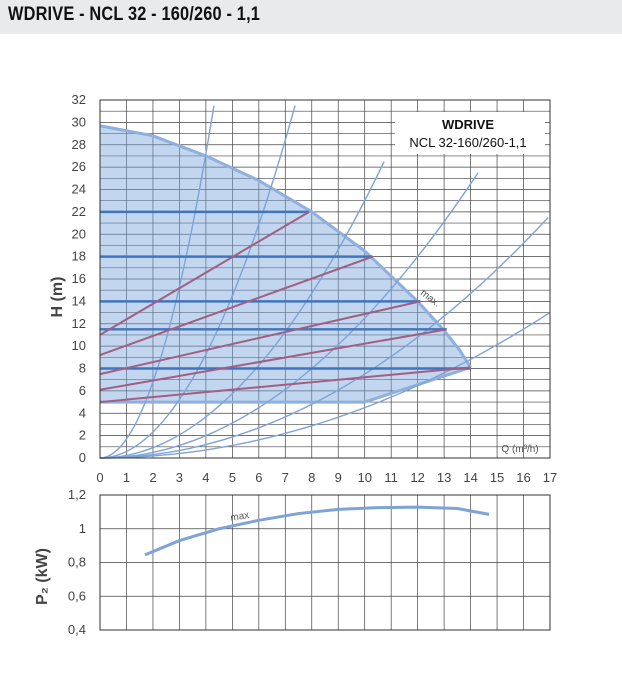  I want to click on x-tick-label: 10, so click(364, 477).